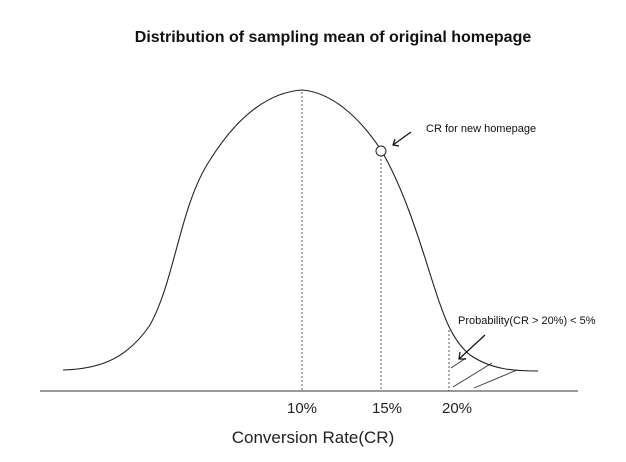 This screenshot has height=462, width=626. I want to click on tick-label-20: 20%, so click(457, 408).